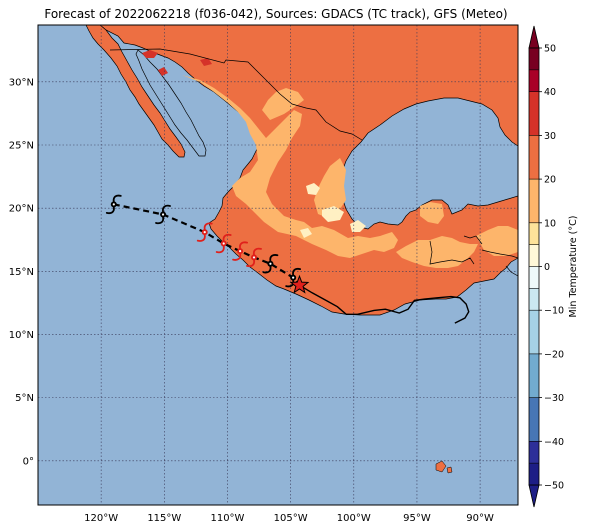 The height and width of the screenshot is (529, 592). What do you see at coordinates (21, 146) in the screenshot?
I see `latitude-tick-label: 25°N` at bounding box center [21, 146].